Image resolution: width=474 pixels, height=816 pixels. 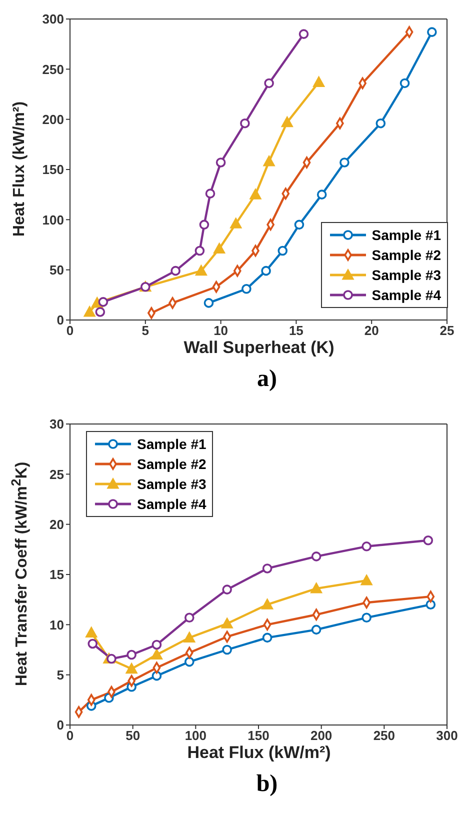 I want to click on x-tick-label: 15, so click(x=296, y=330).